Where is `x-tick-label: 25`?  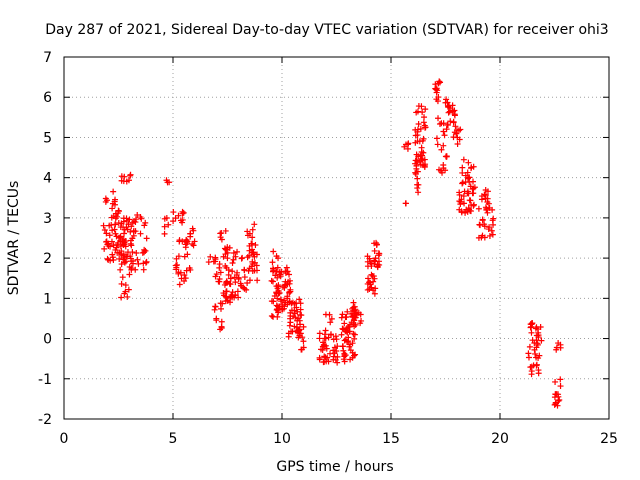
x-tick-label: 25 is located at coordinates (609, 439).